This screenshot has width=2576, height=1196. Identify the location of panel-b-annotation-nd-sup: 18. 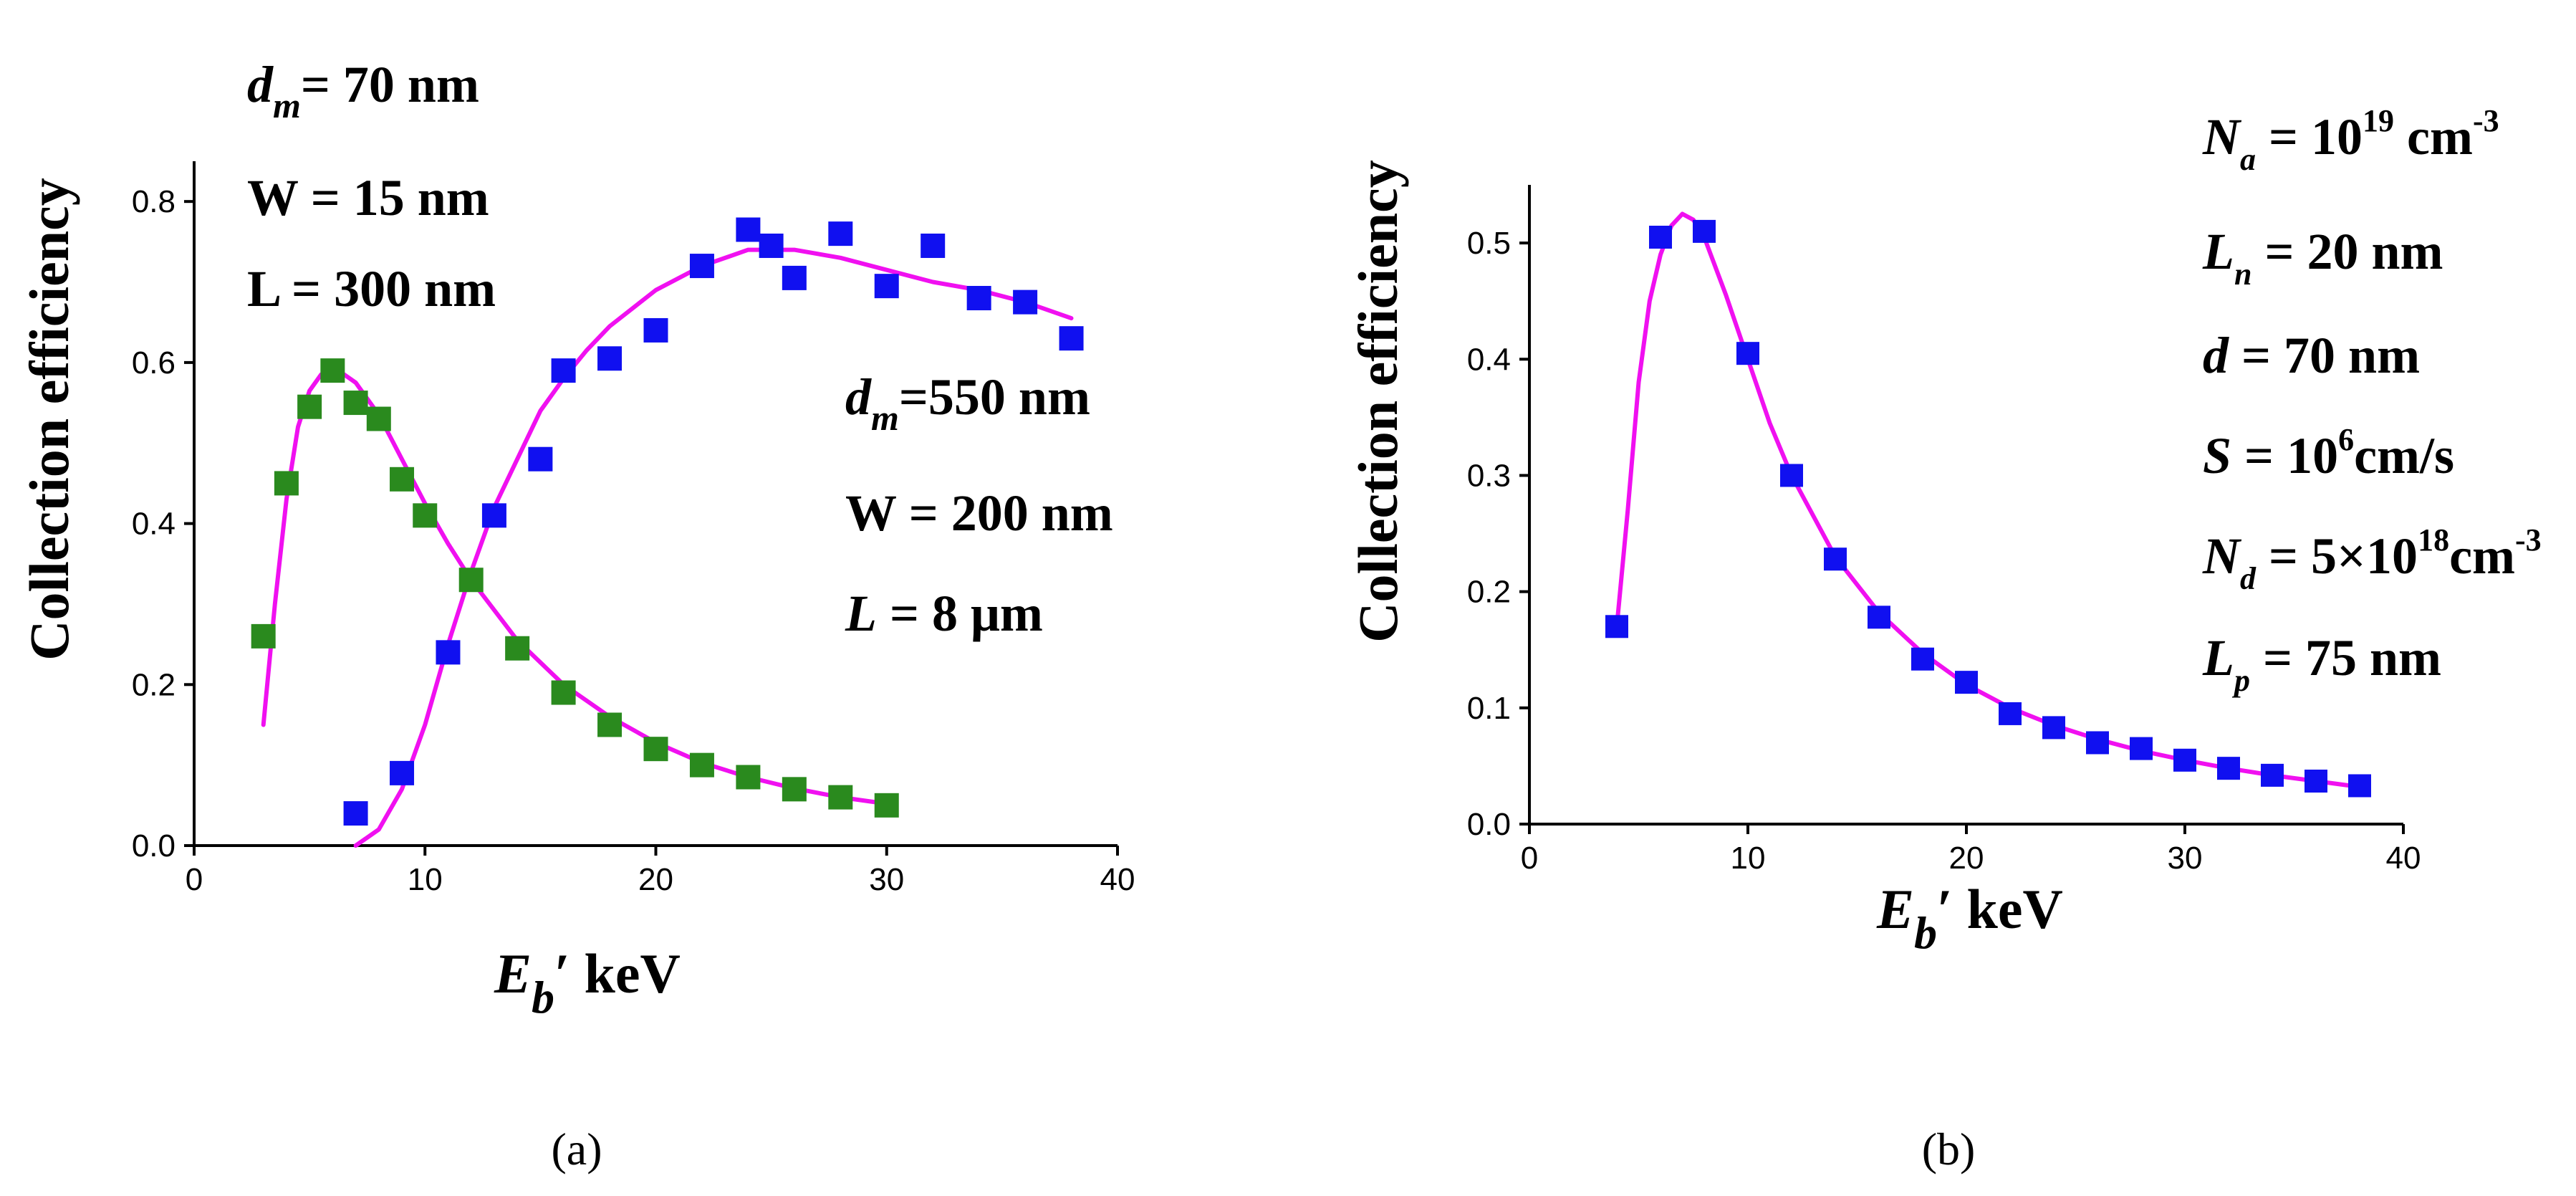
(2433, 540).